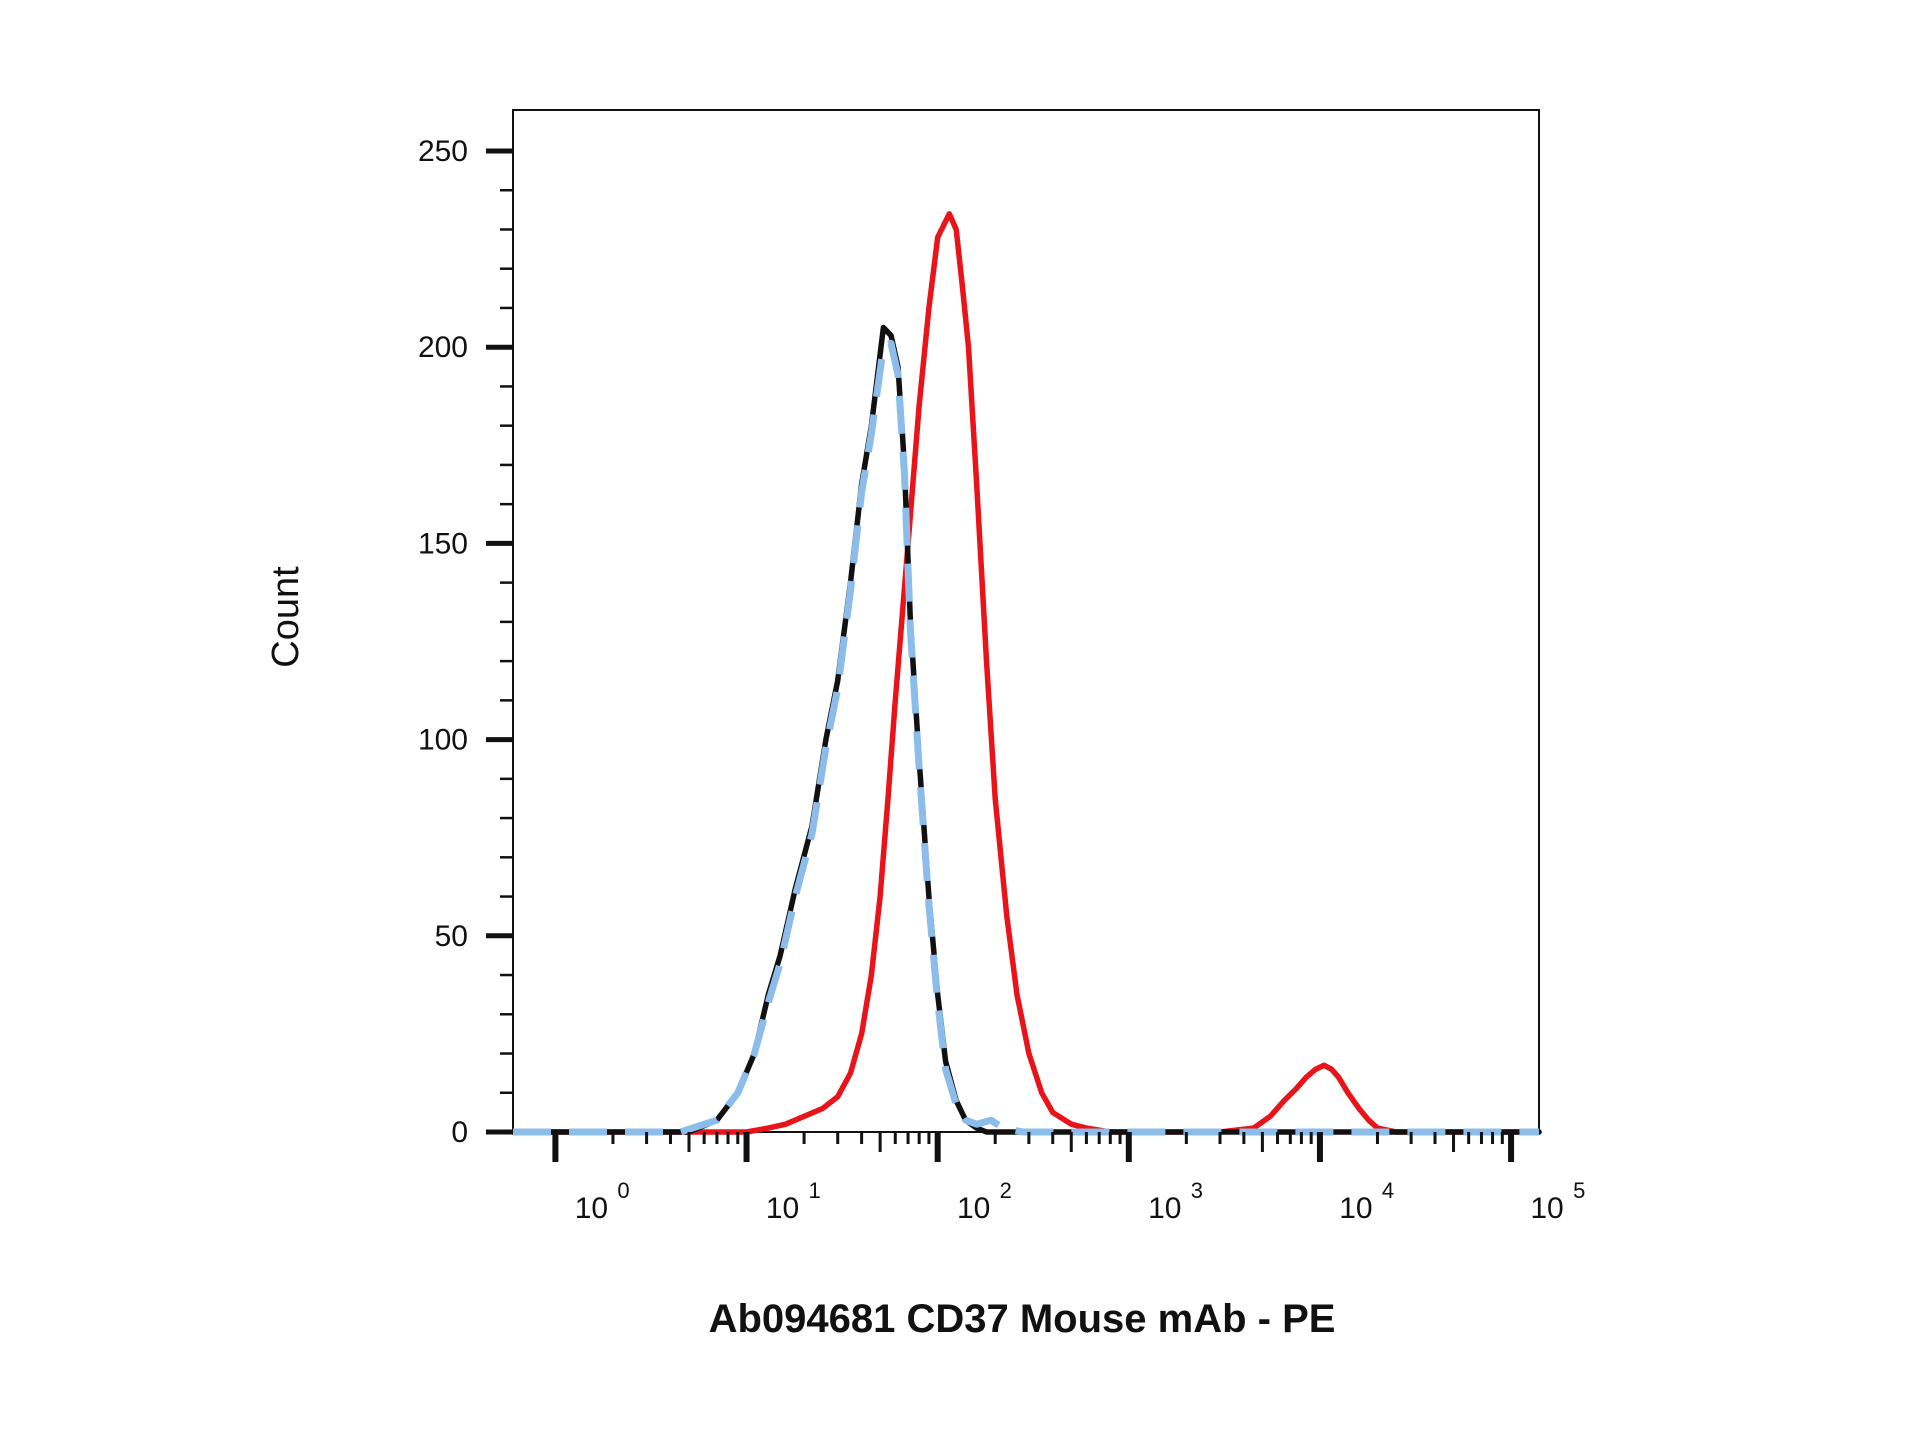  What do you see at coordinates (443, 347) in the screenshot?
I see `y-tick-label: 200` at bounding box center [443, 347].